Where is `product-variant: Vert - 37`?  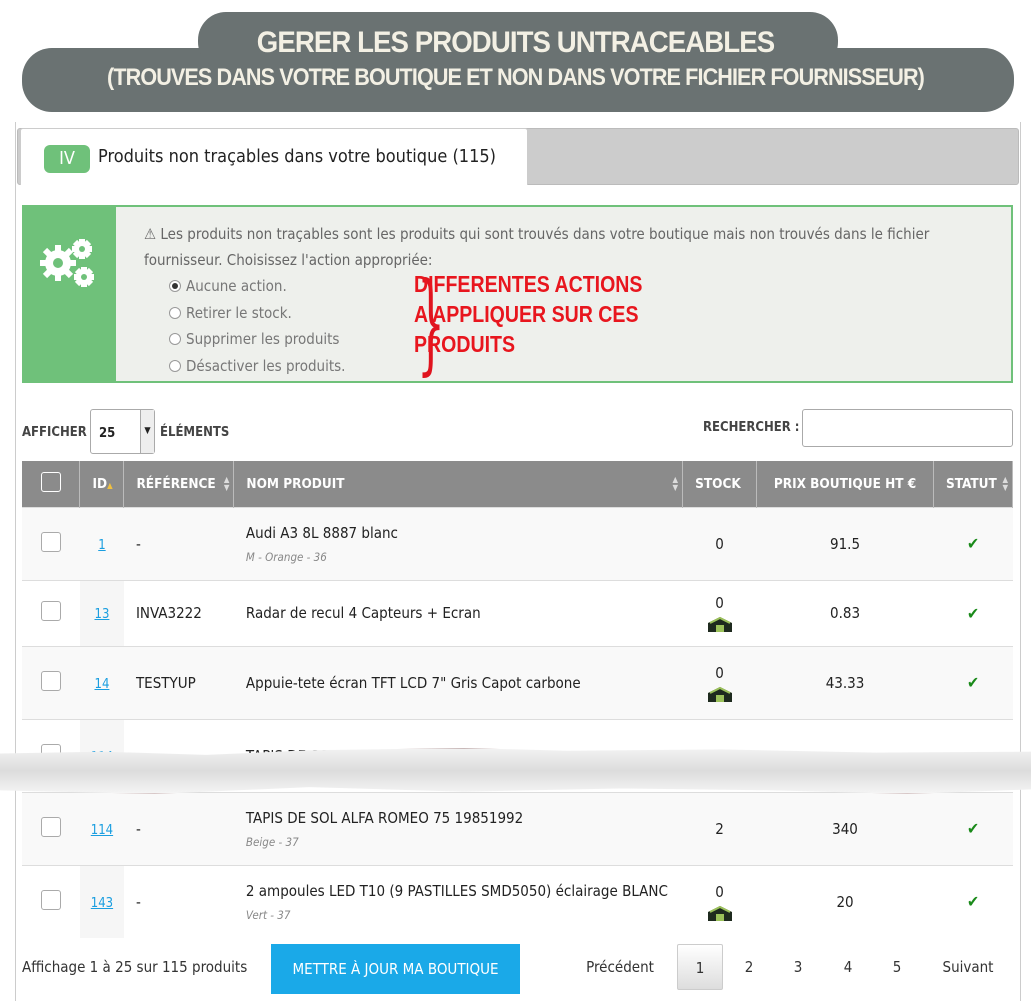
product-variant: Vert - 37 is located at coordinates (268, 914).